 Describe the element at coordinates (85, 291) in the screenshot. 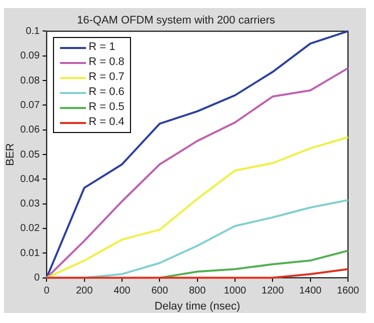

I see `x-tick-label: 200` at that location.